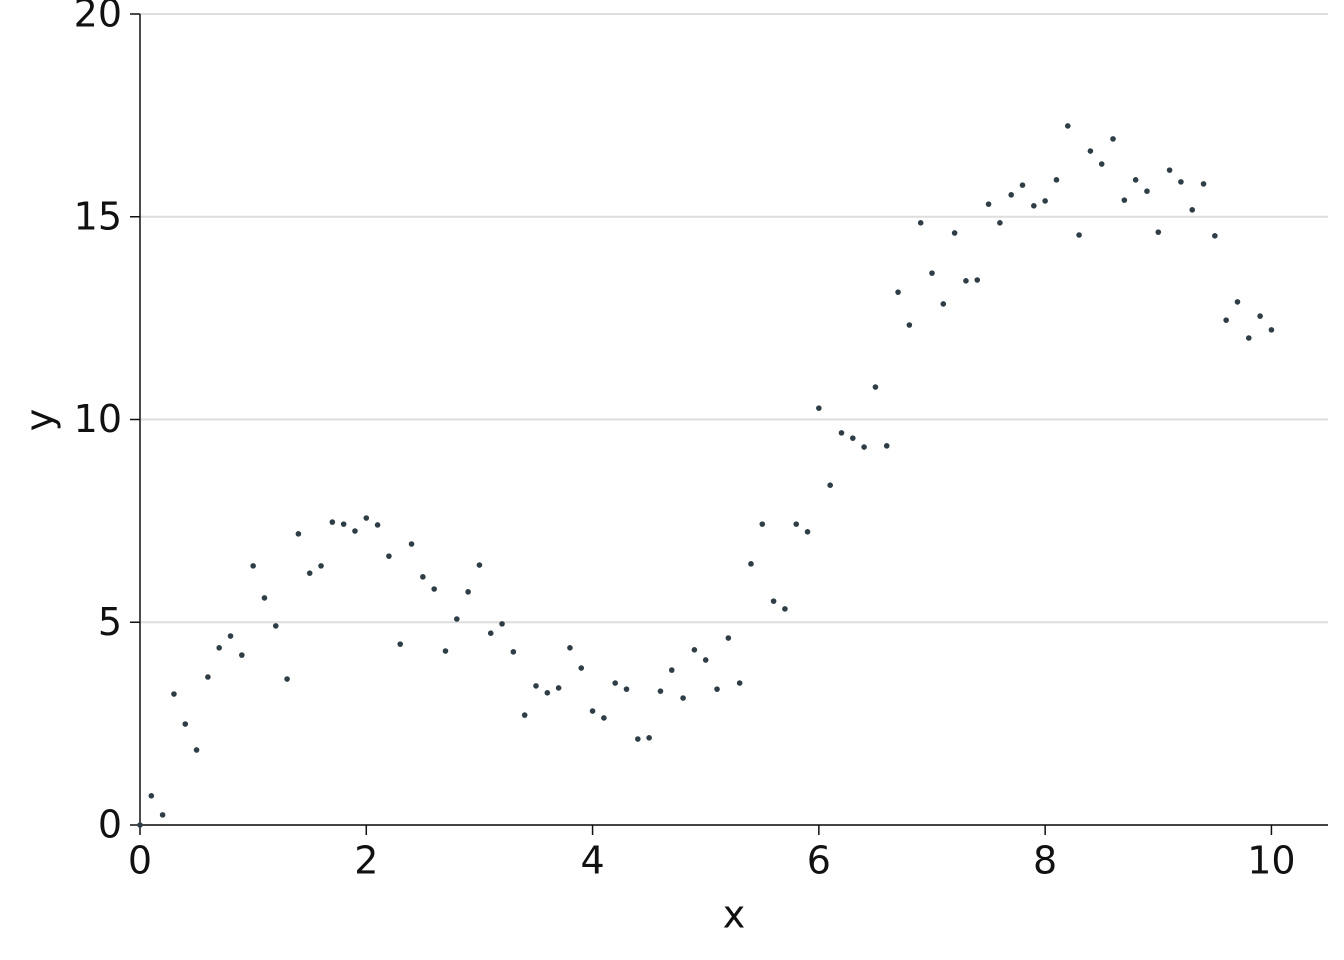  Describe the element at coordinates (110, 825) in the screenshot. I see `y-tick-label: 0` at that location.